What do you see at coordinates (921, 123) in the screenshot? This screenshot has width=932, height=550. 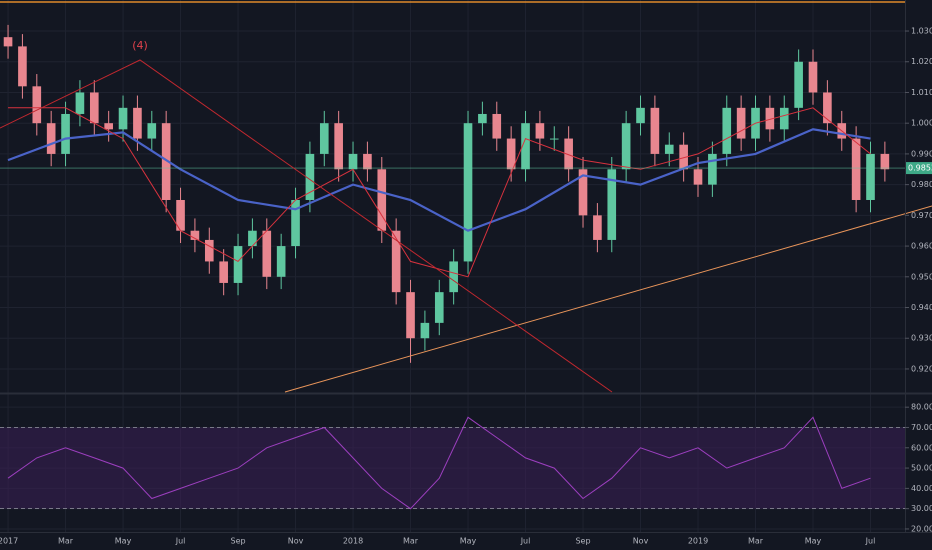 I see `y-tick-label: 1.00000` at bounding box center [921, 123].